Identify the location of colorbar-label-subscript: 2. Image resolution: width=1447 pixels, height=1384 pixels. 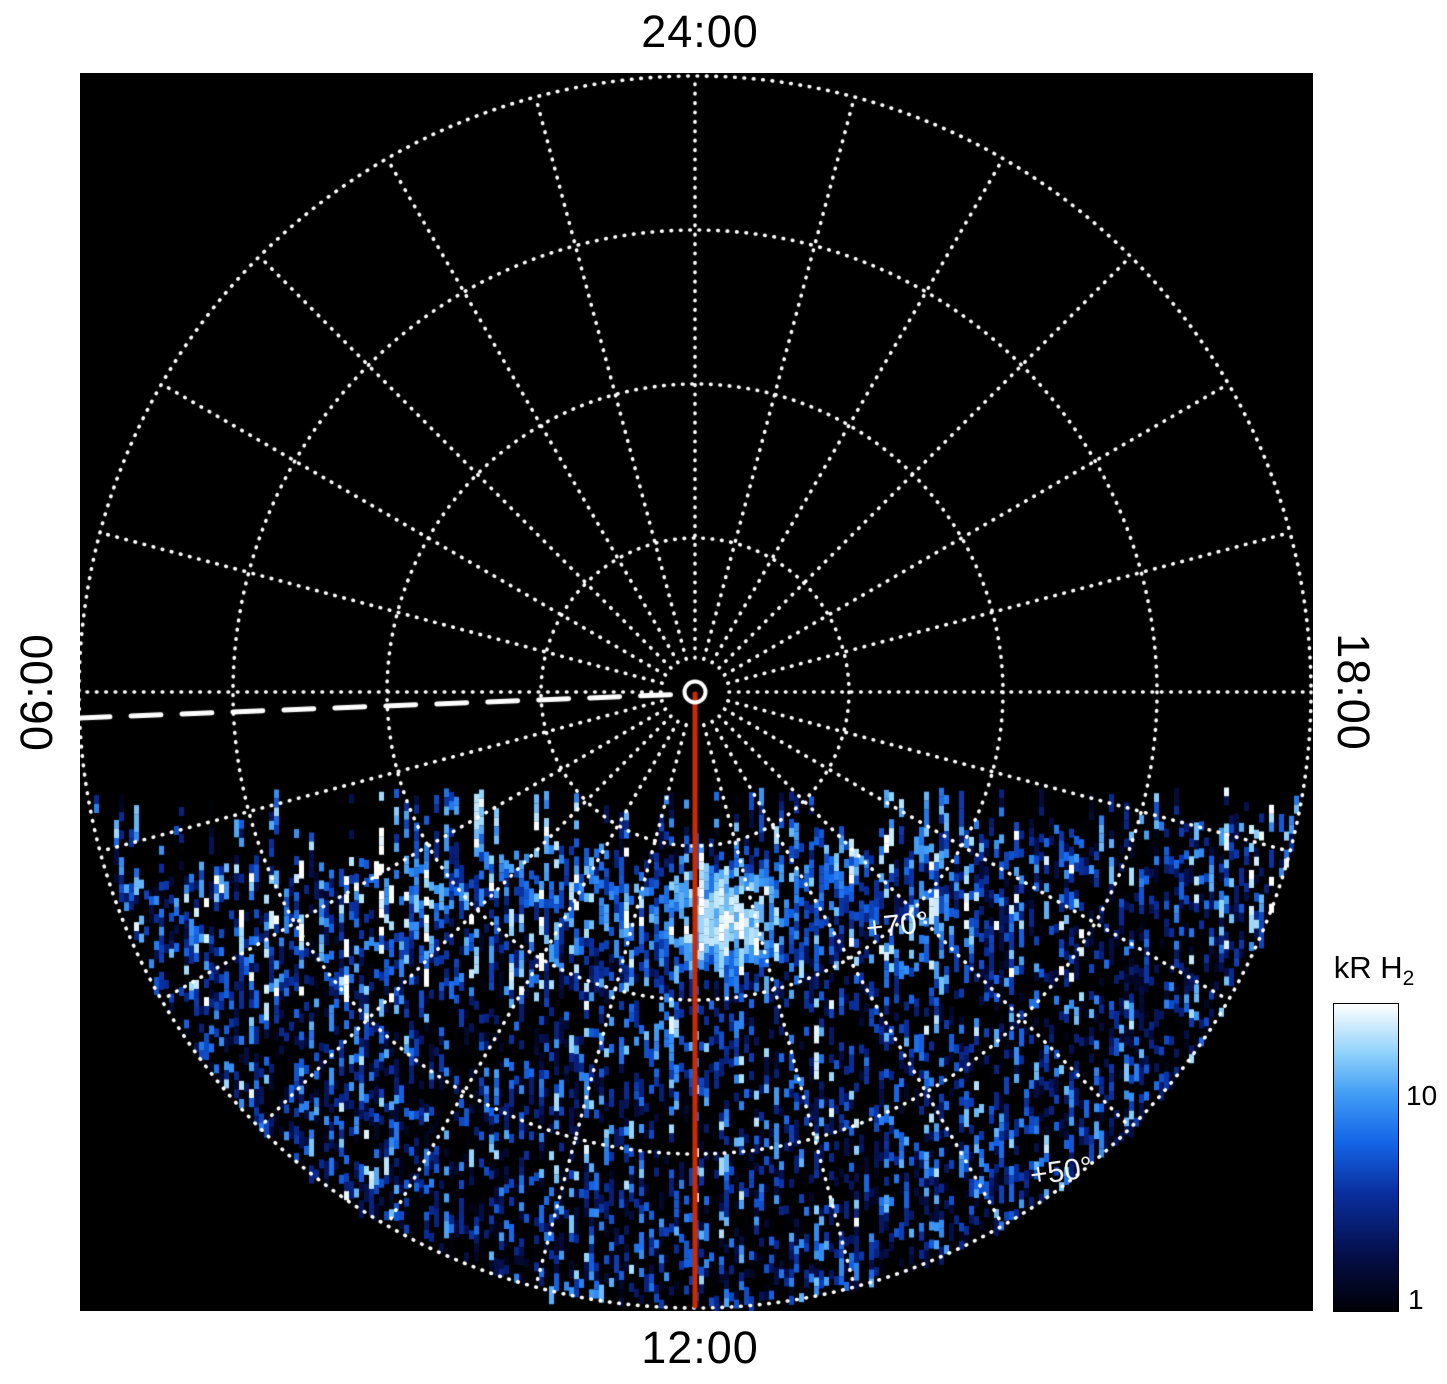
(1408, 979).